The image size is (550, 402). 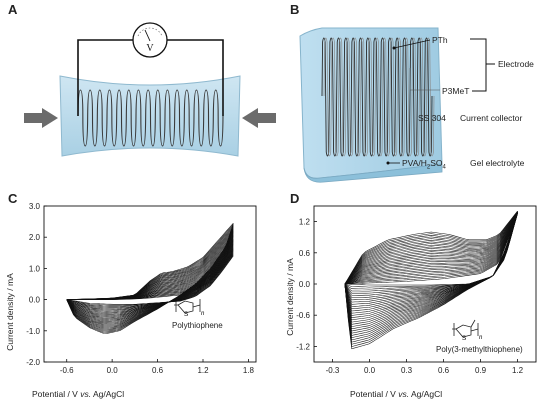 What do you see at coordinates (407, 370) in the screenshot?
I see `x-tick-label: 0.3` at bounding box center [407, 370].